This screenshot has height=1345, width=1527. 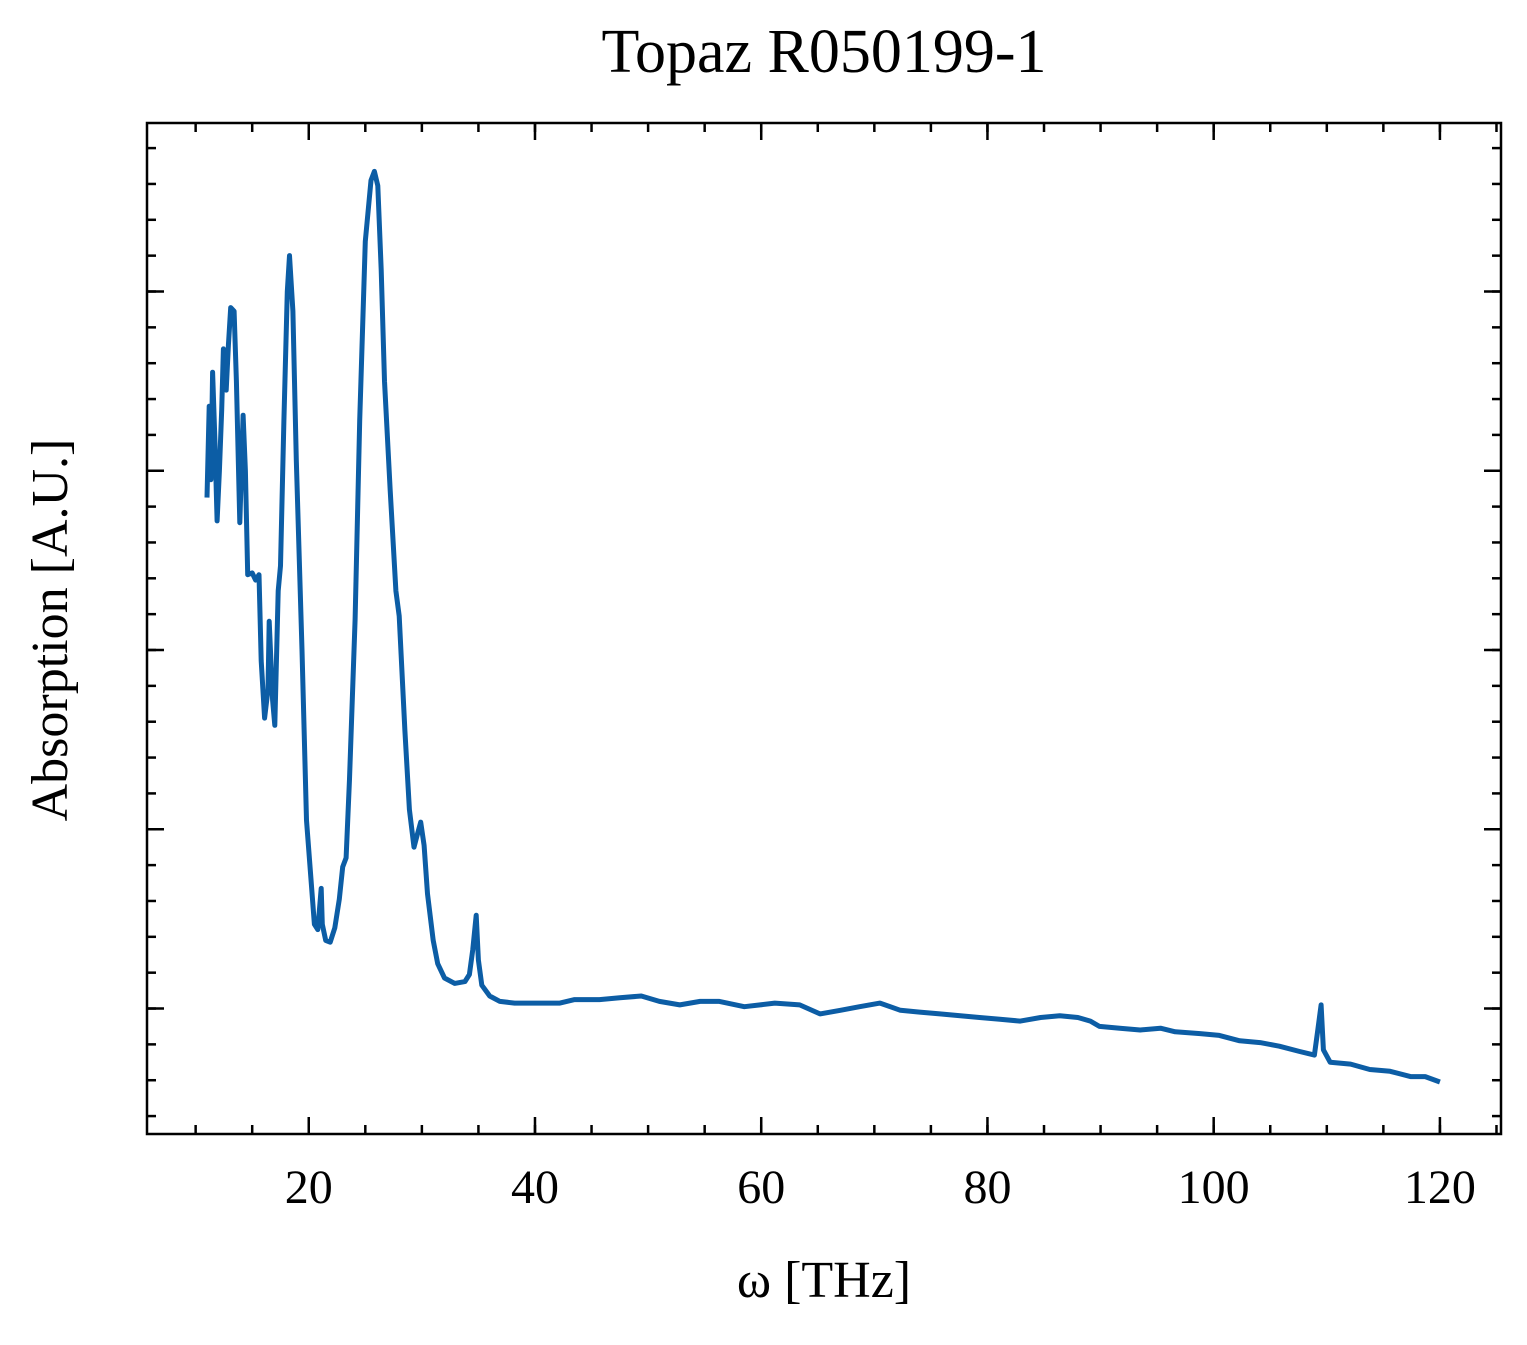 I want to click on x-tick-label: 20, so click(x=309, y=1187).